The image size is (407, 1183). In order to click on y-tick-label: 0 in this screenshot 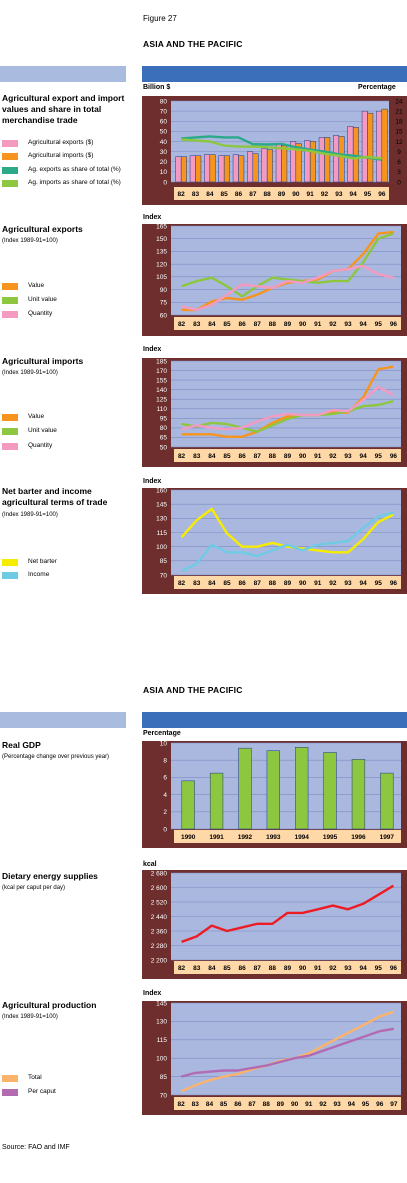, I will do `click(165, 829)`.